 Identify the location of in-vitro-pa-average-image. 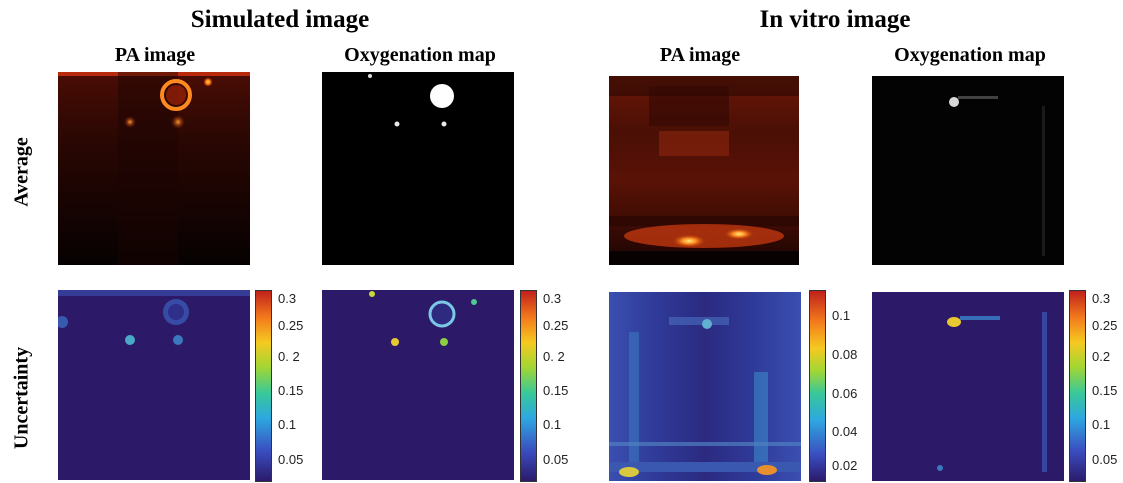
(704, 170).